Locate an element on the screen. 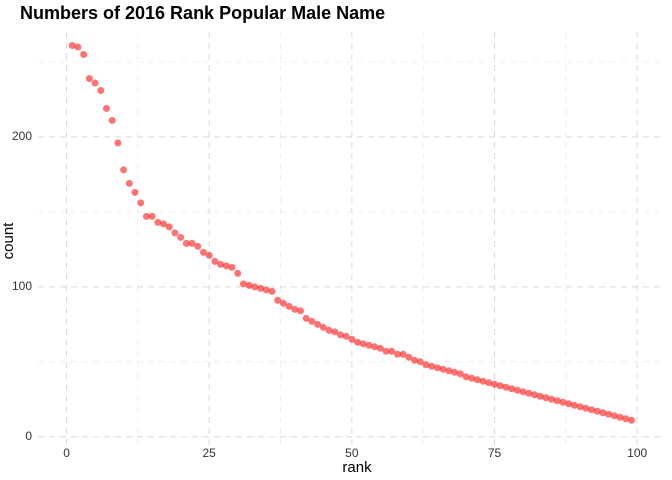 This screenshot has width=672, height=480. chart-title: Numbers of 2016 Rank Popular Male Name is located at coordinates (202, 13).